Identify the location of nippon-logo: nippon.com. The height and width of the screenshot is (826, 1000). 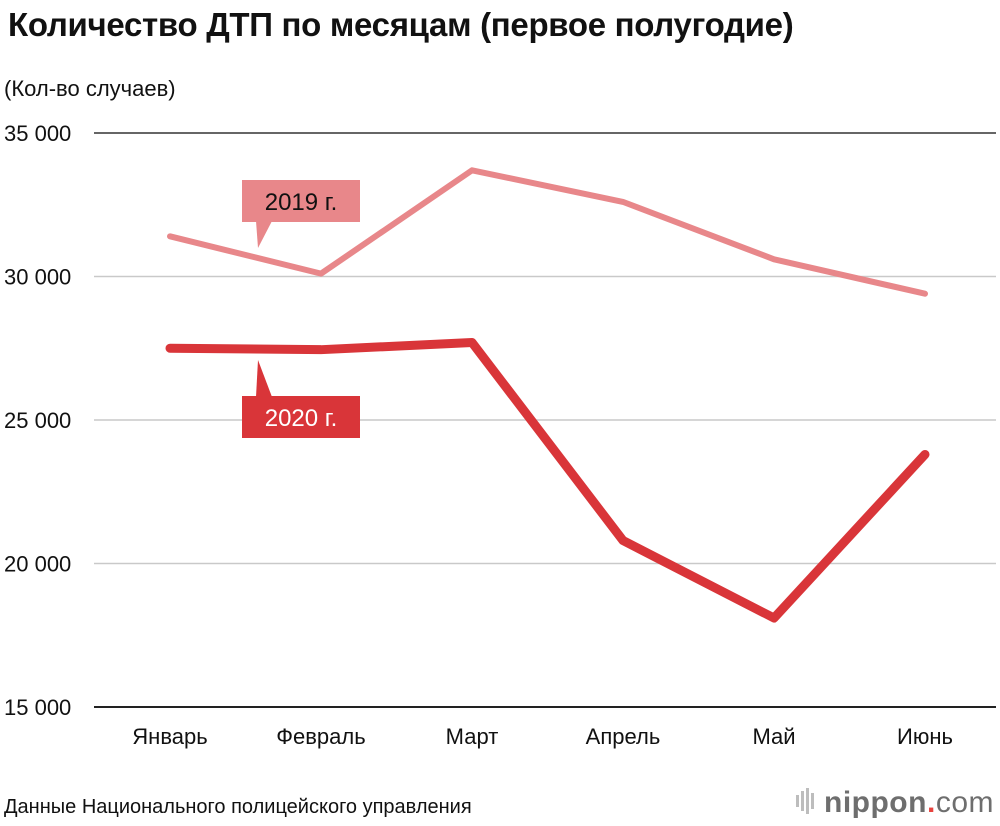
(894, 803).